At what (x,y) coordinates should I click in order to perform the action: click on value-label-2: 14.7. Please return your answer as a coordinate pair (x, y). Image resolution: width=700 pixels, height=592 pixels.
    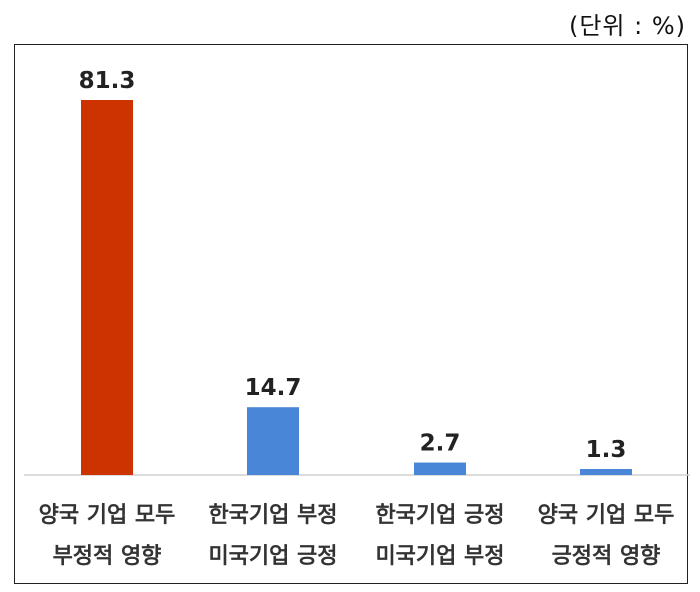
    Looking at the image, I should click on (273, 388).